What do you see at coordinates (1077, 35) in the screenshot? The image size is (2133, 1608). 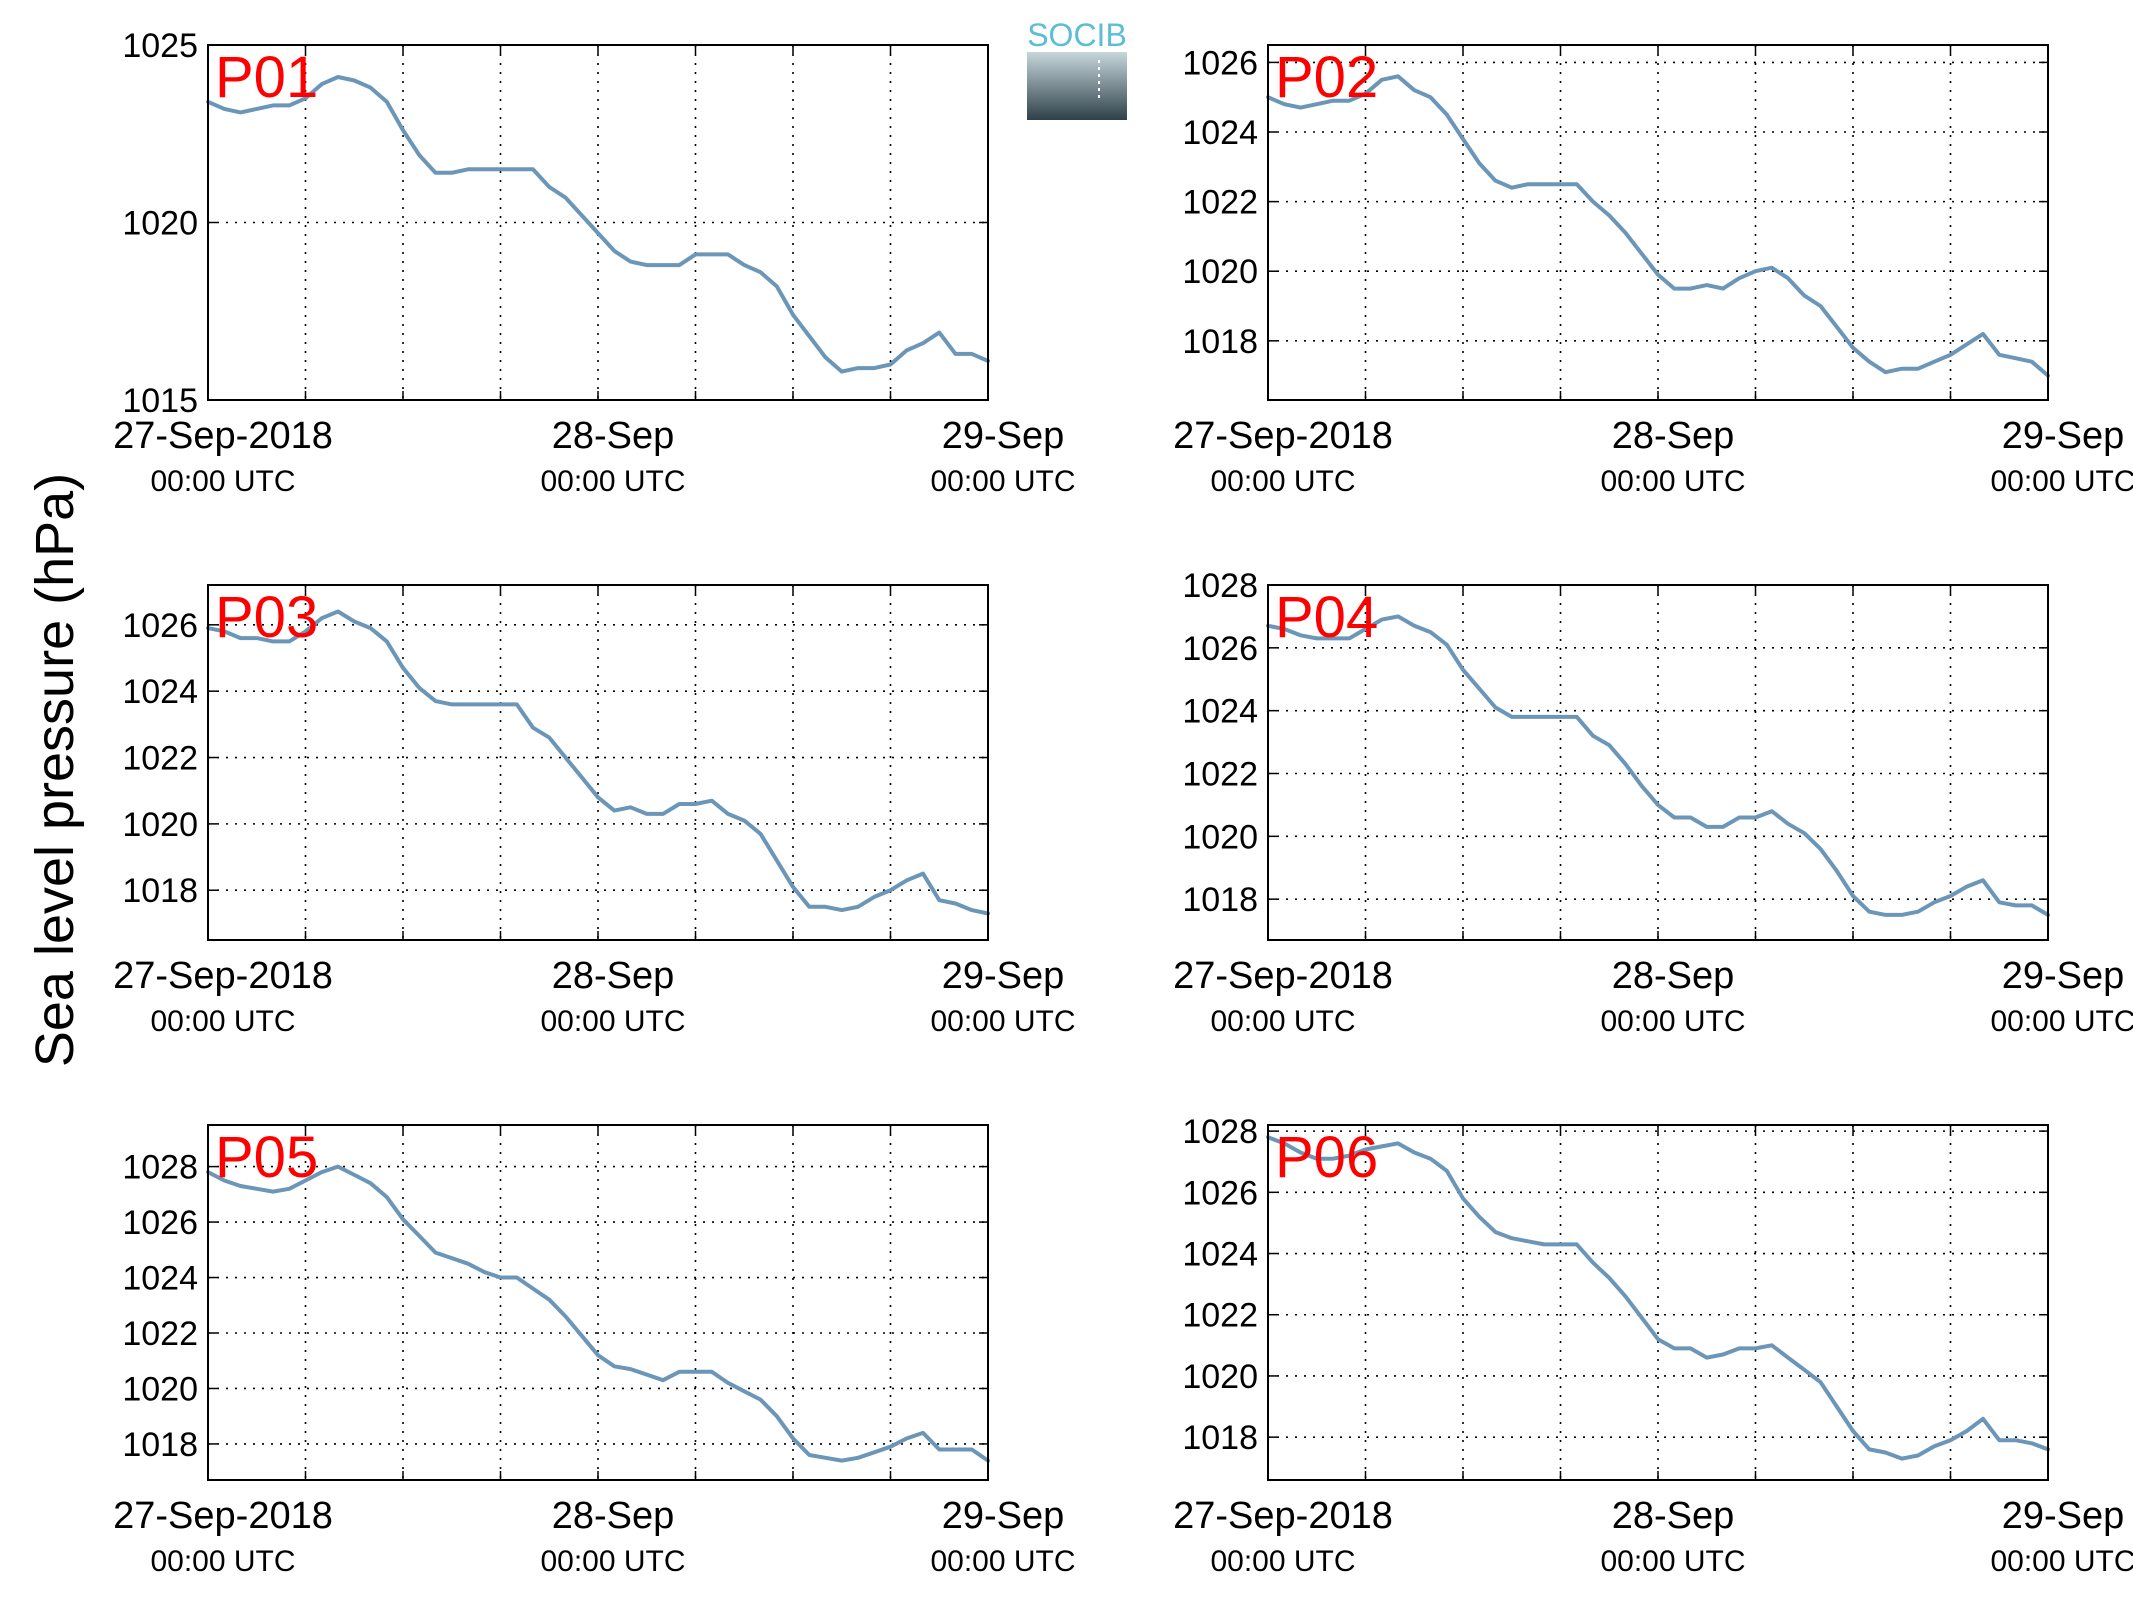 I see `socib-logo-text: SOCIB` at bounding box center [1077, 35].